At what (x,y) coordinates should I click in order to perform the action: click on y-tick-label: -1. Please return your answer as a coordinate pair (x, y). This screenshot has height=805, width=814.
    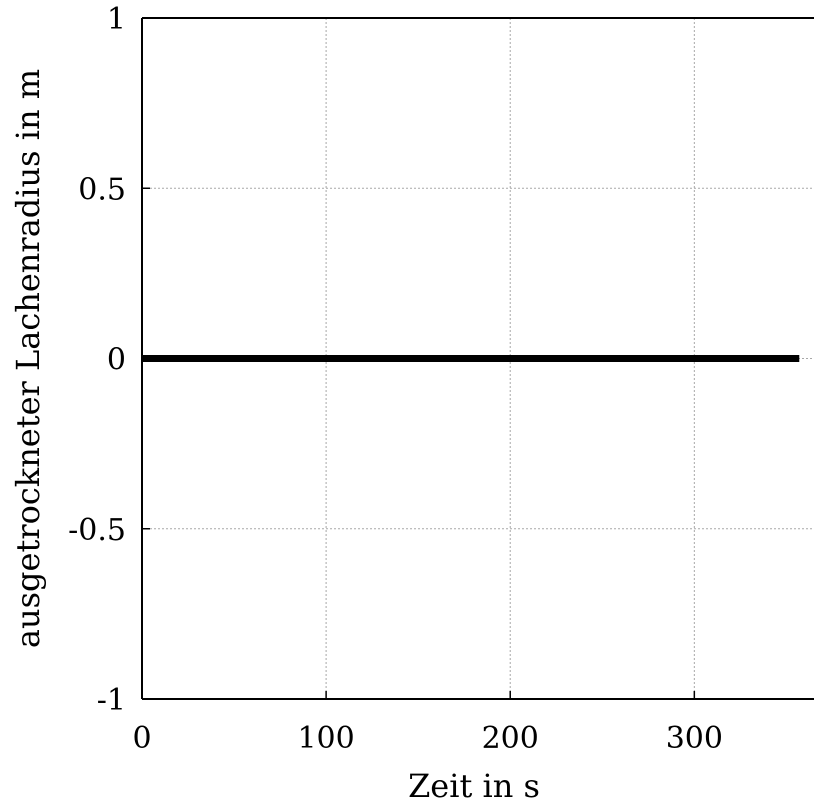
    Looking at the image, I should click on (111, 700).